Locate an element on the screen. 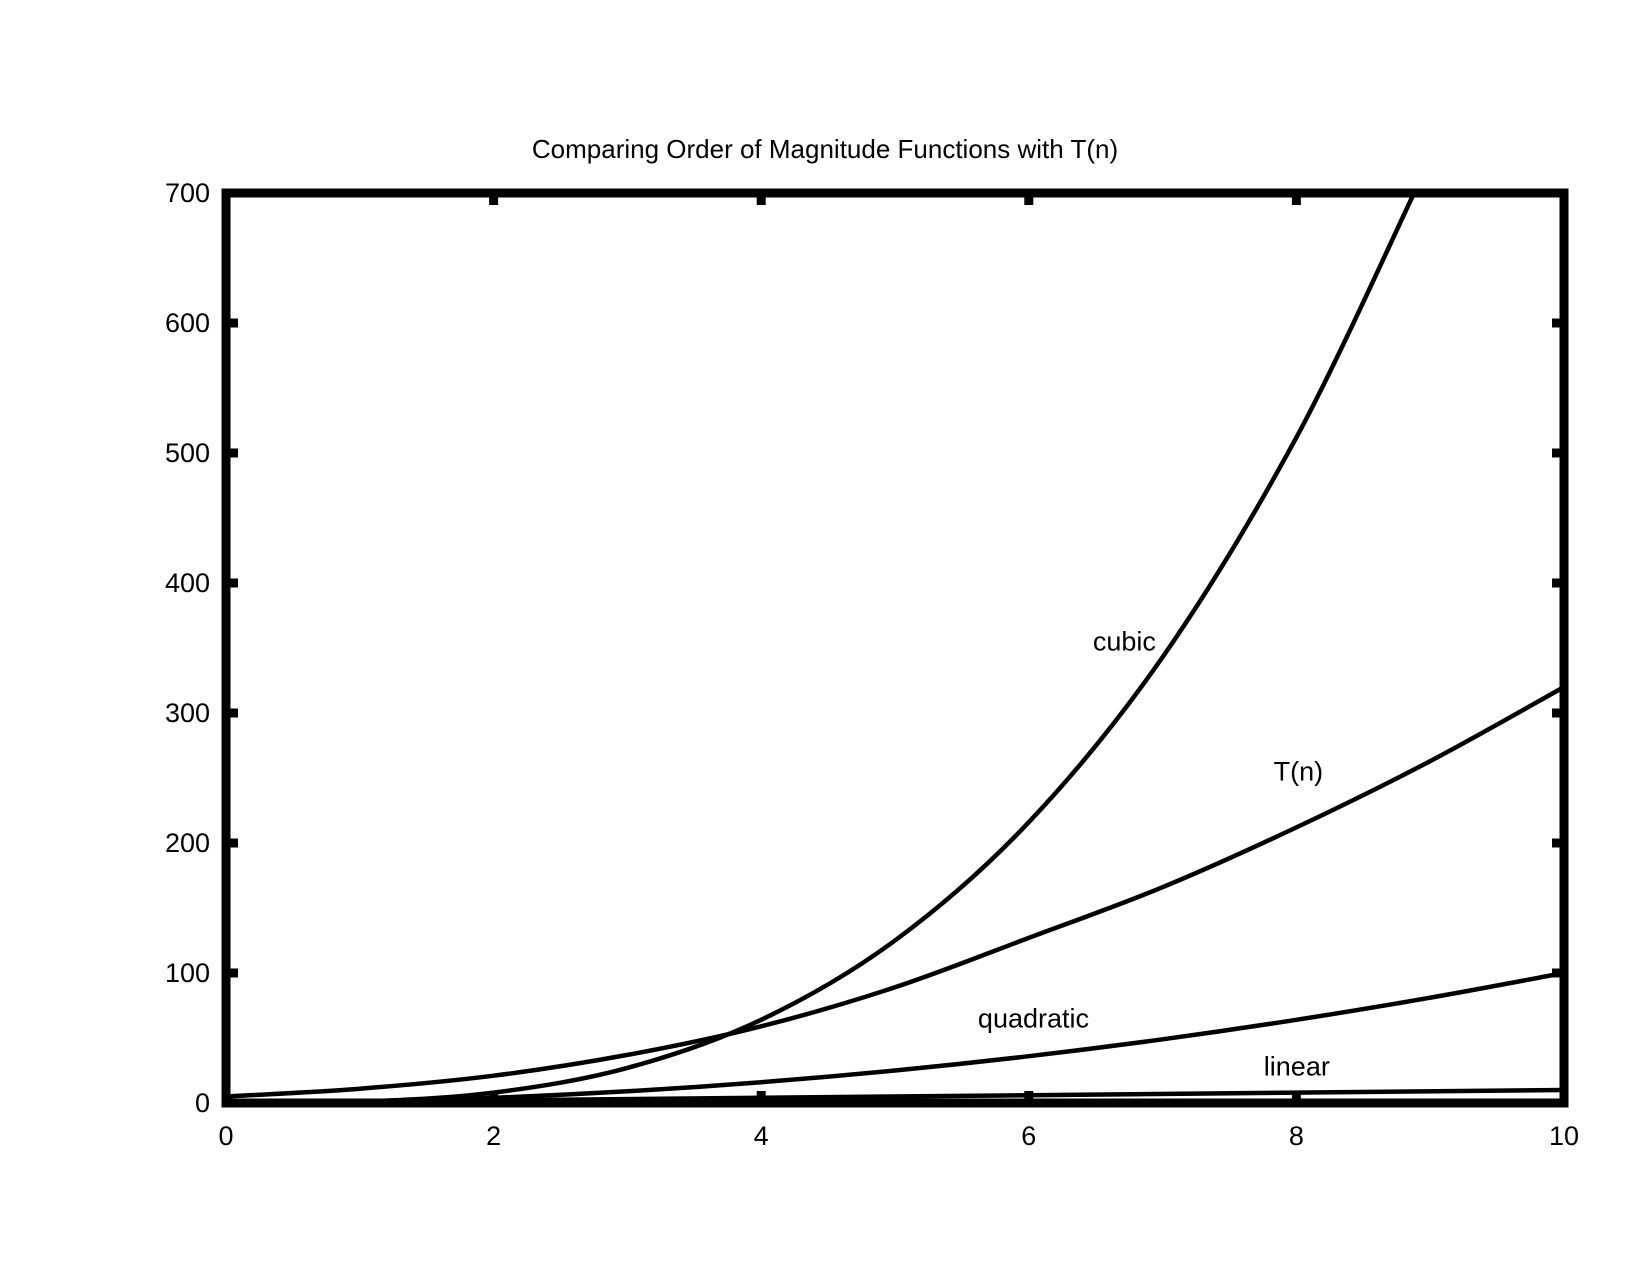  y-tick-label: 600 is located at coordinates (187, 323).